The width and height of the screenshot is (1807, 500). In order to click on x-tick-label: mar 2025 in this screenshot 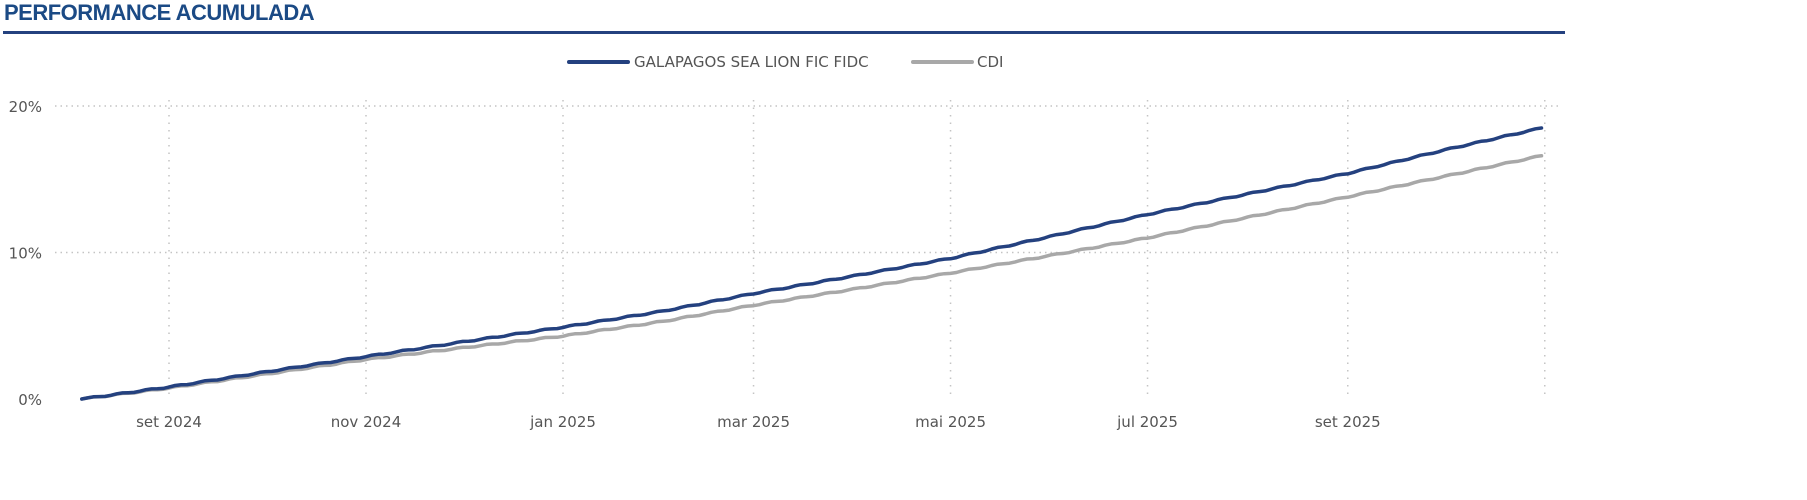, I will do `click(753, 422)`.